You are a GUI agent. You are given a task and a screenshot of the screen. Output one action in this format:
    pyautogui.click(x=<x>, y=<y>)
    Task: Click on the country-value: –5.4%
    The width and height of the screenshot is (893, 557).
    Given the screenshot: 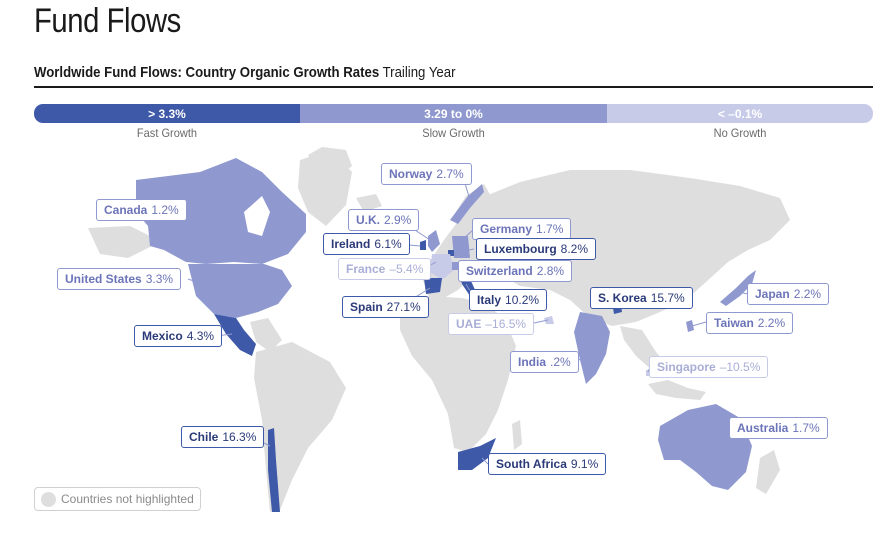 What is the action you would take?
    pyautogui.click(x=406, y=269)
    